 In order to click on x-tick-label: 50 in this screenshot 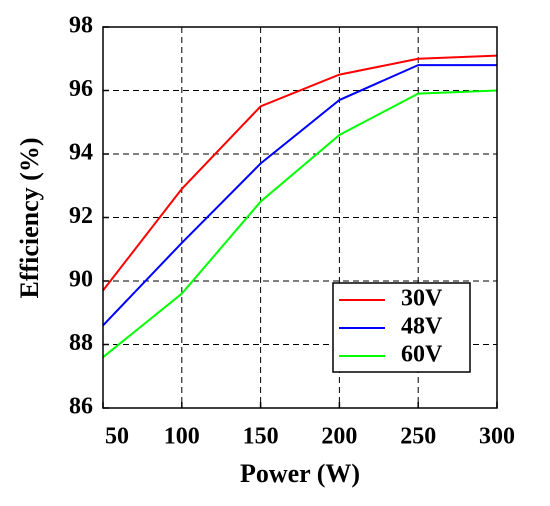, I will do `click(117, 437)`.